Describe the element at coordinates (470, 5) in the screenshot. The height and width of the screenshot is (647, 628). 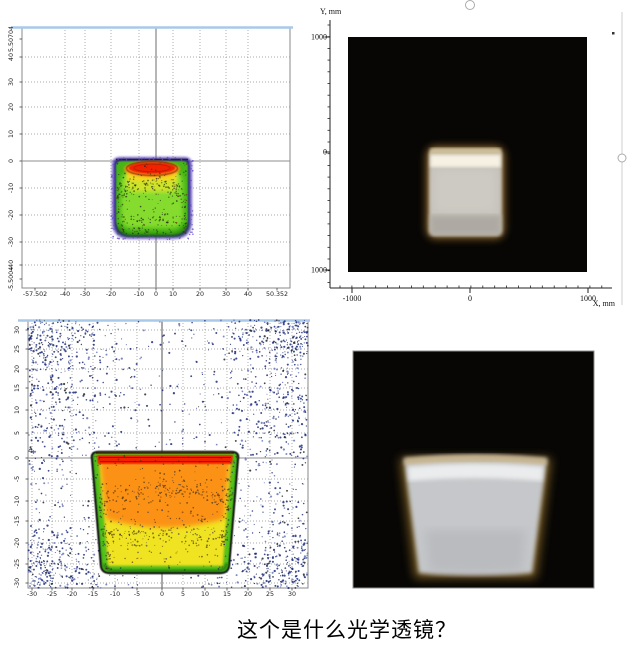
I see `resize-handle-top` at that location.